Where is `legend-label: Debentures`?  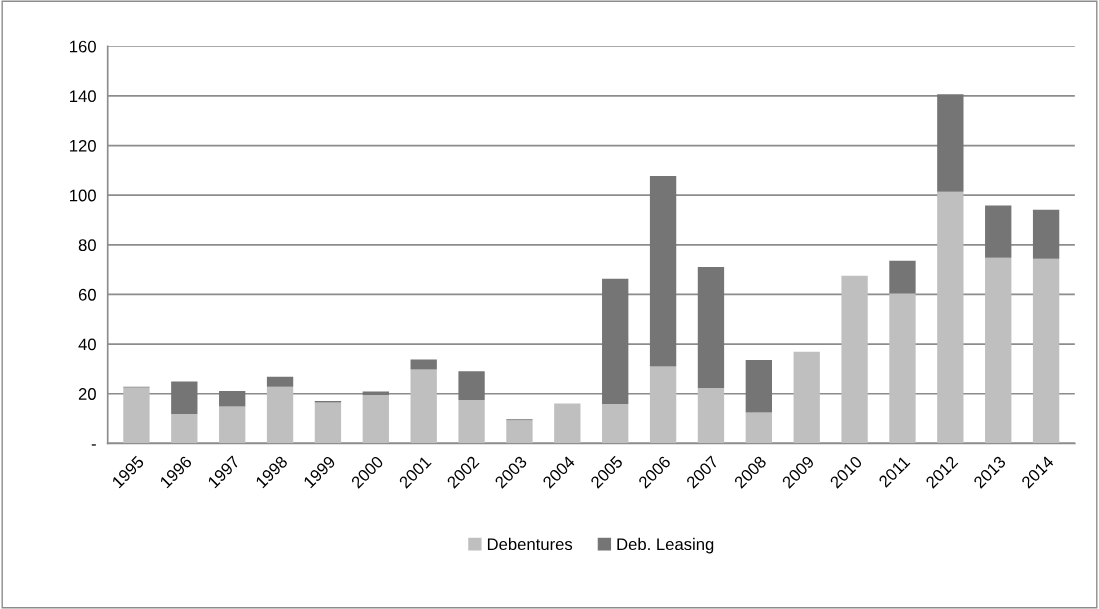 legend-label: Debentures is located at coordinates (530, 544).